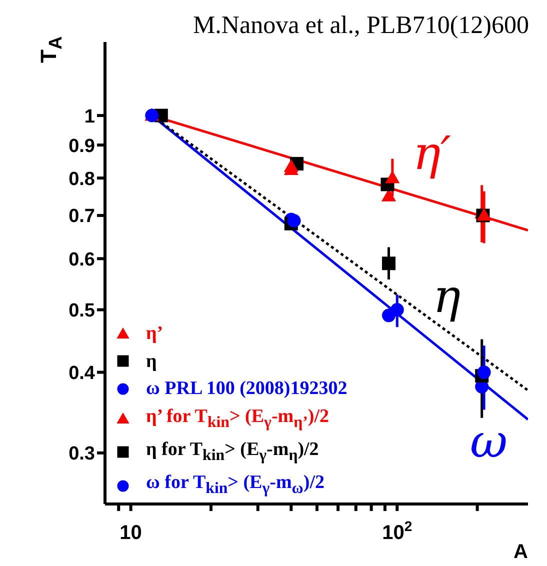 This screenshot has width=547, height=566. What do you see at coordinates (131, 533) in the screenshot?
I see `x-tick-label: 10` at bounding box center [131, 533].